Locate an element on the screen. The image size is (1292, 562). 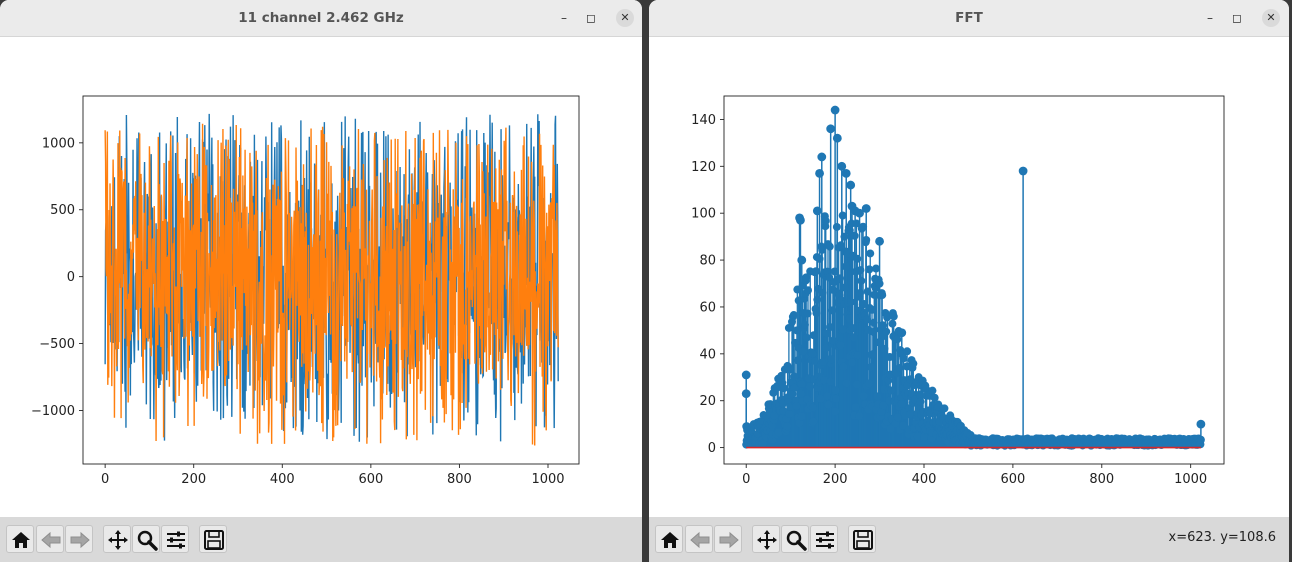
back-arrow-icon is located at coordinates (51, 540).